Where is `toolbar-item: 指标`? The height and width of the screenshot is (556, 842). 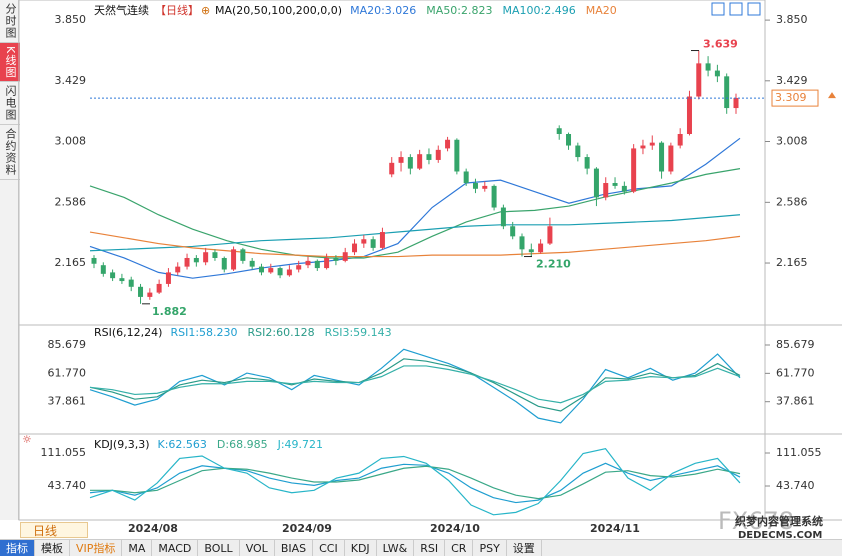
toolbar-item: 指标 is located at coordinates (17, 548).